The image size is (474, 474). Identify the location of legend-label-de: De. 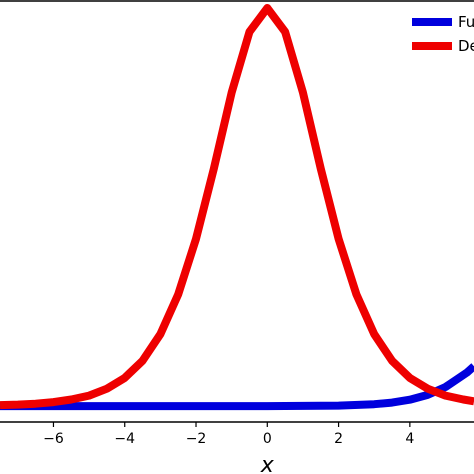
(466, 46).